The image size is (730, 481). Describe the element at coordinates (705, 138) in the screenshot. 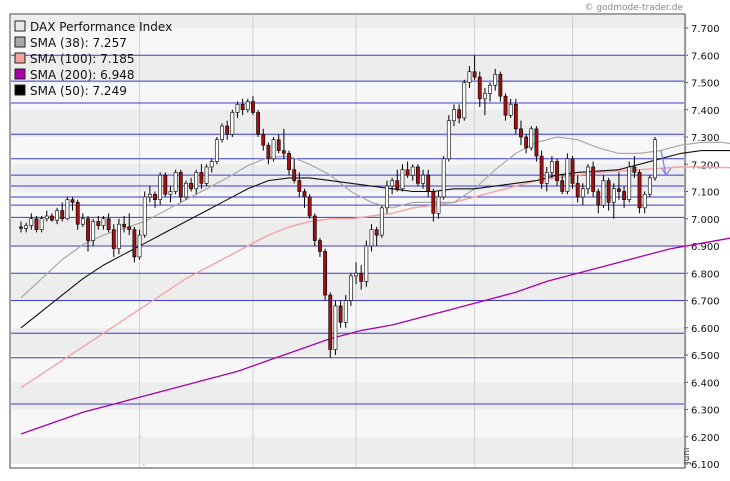

I see `y-tick-label: 7.300` at that location.